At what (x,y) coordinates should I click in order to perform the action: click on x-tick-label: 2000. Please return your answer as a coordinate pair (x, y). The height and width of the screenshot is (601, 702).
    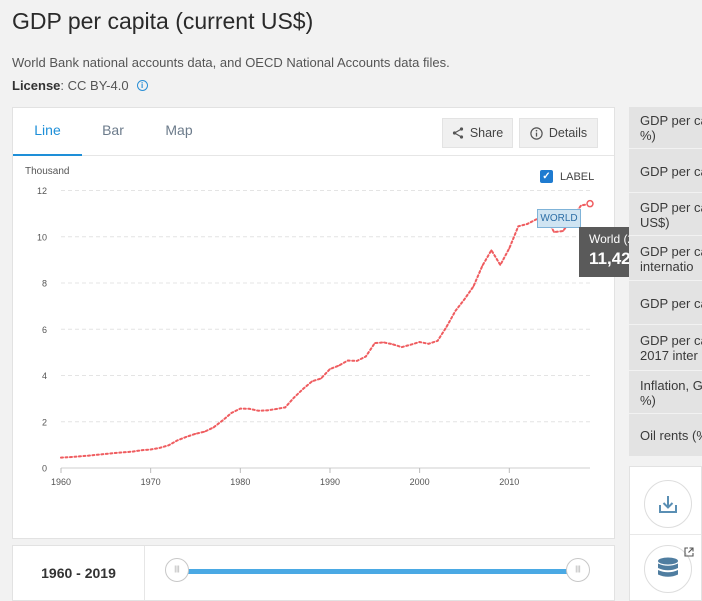
    Looking at the image, I should click on (420, 482).